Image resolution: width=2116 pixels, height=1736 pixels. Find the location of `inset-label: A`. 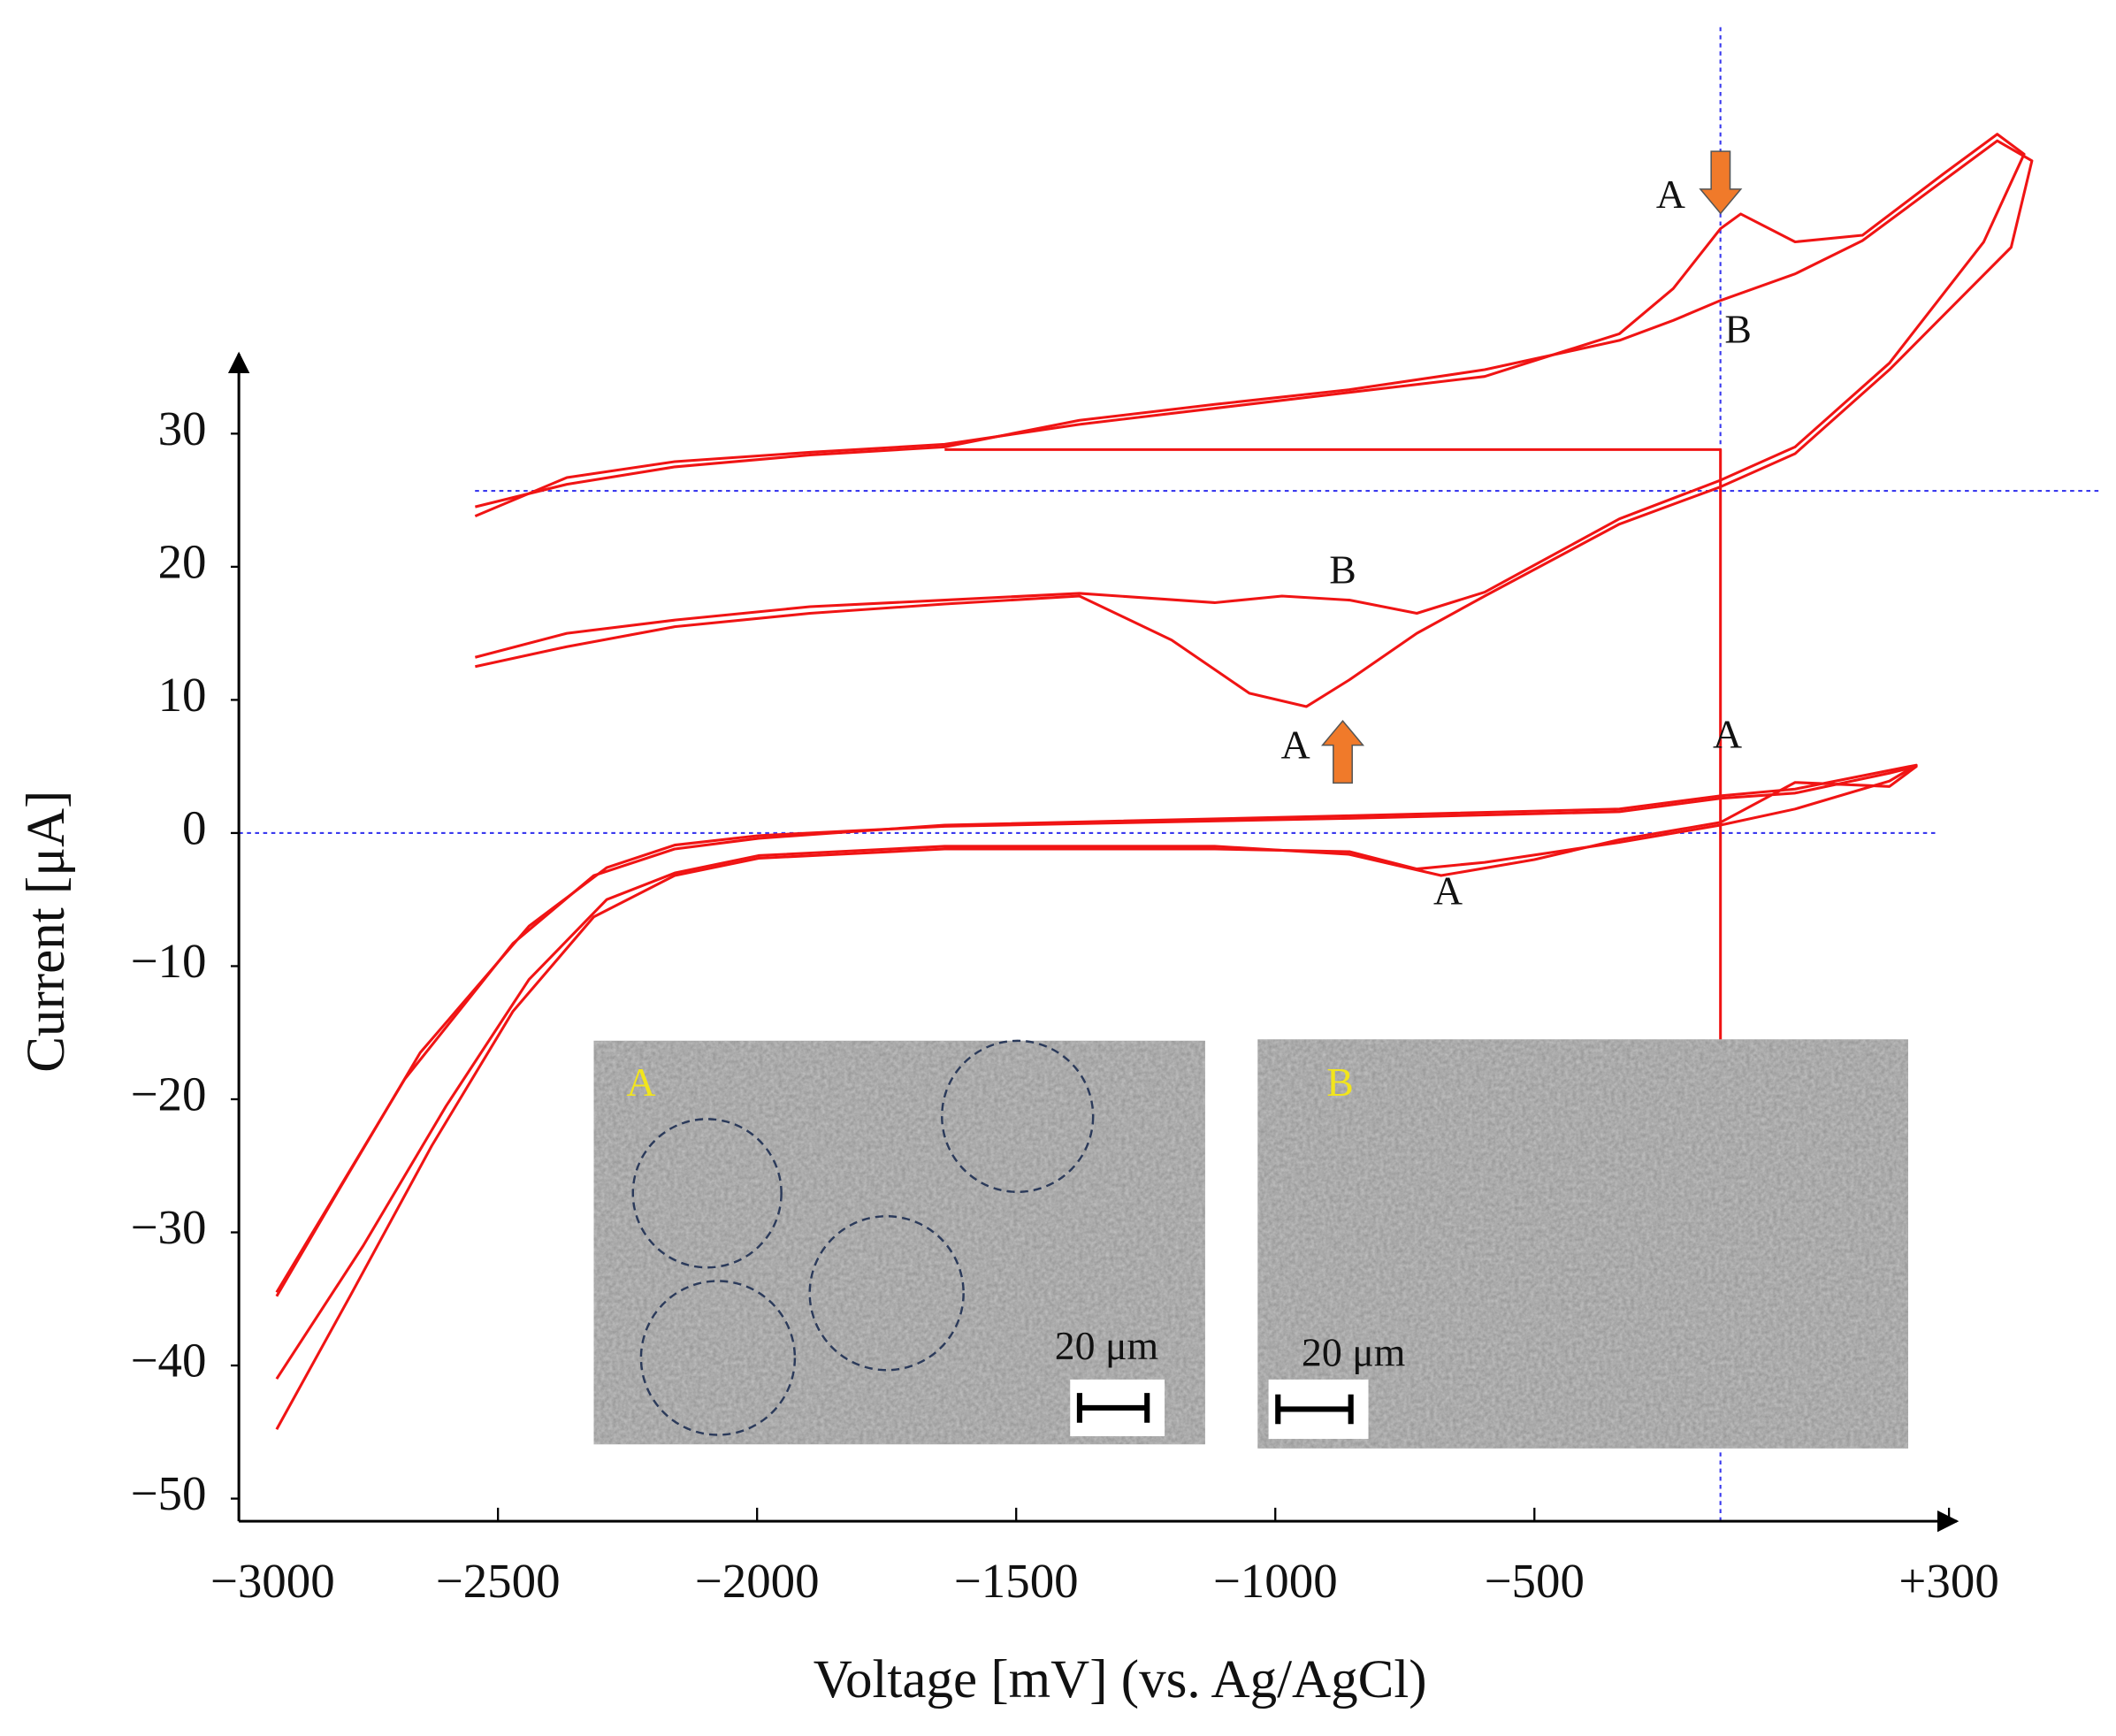

inset-label: A is located at coordinates (640, 1082).